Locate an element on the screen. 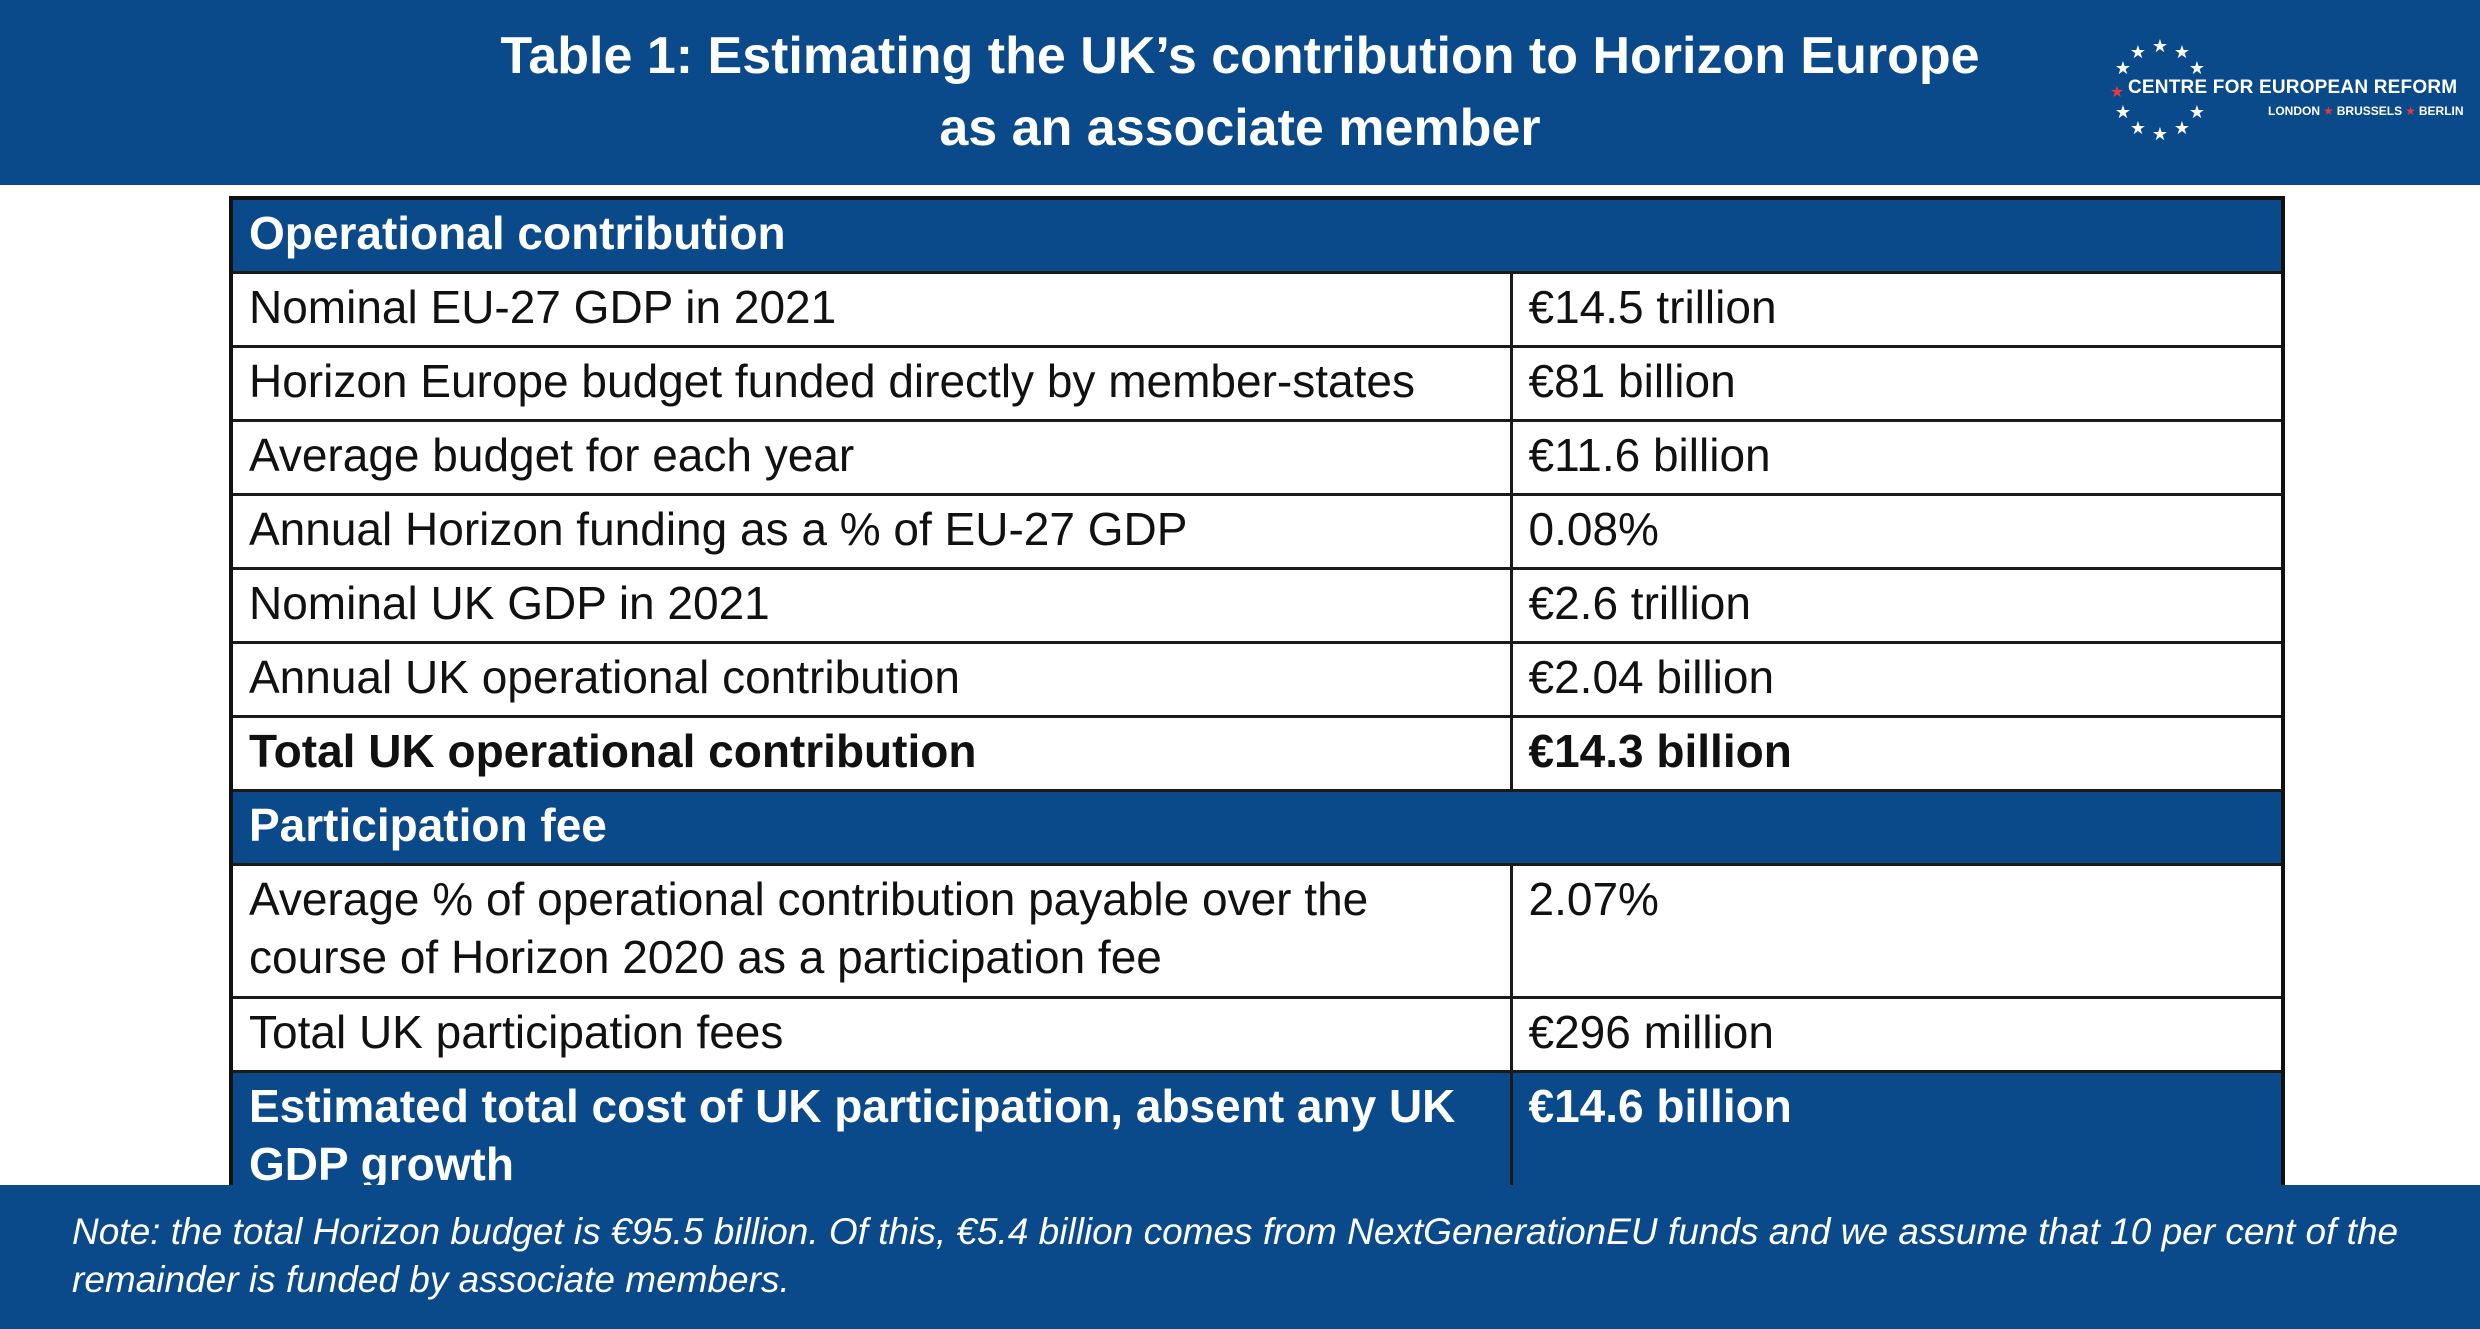 The height and width of the screenshot is (1329, 2480). table-row: Total UK participation fees €296 million is located at coordinates (1257, 1034).